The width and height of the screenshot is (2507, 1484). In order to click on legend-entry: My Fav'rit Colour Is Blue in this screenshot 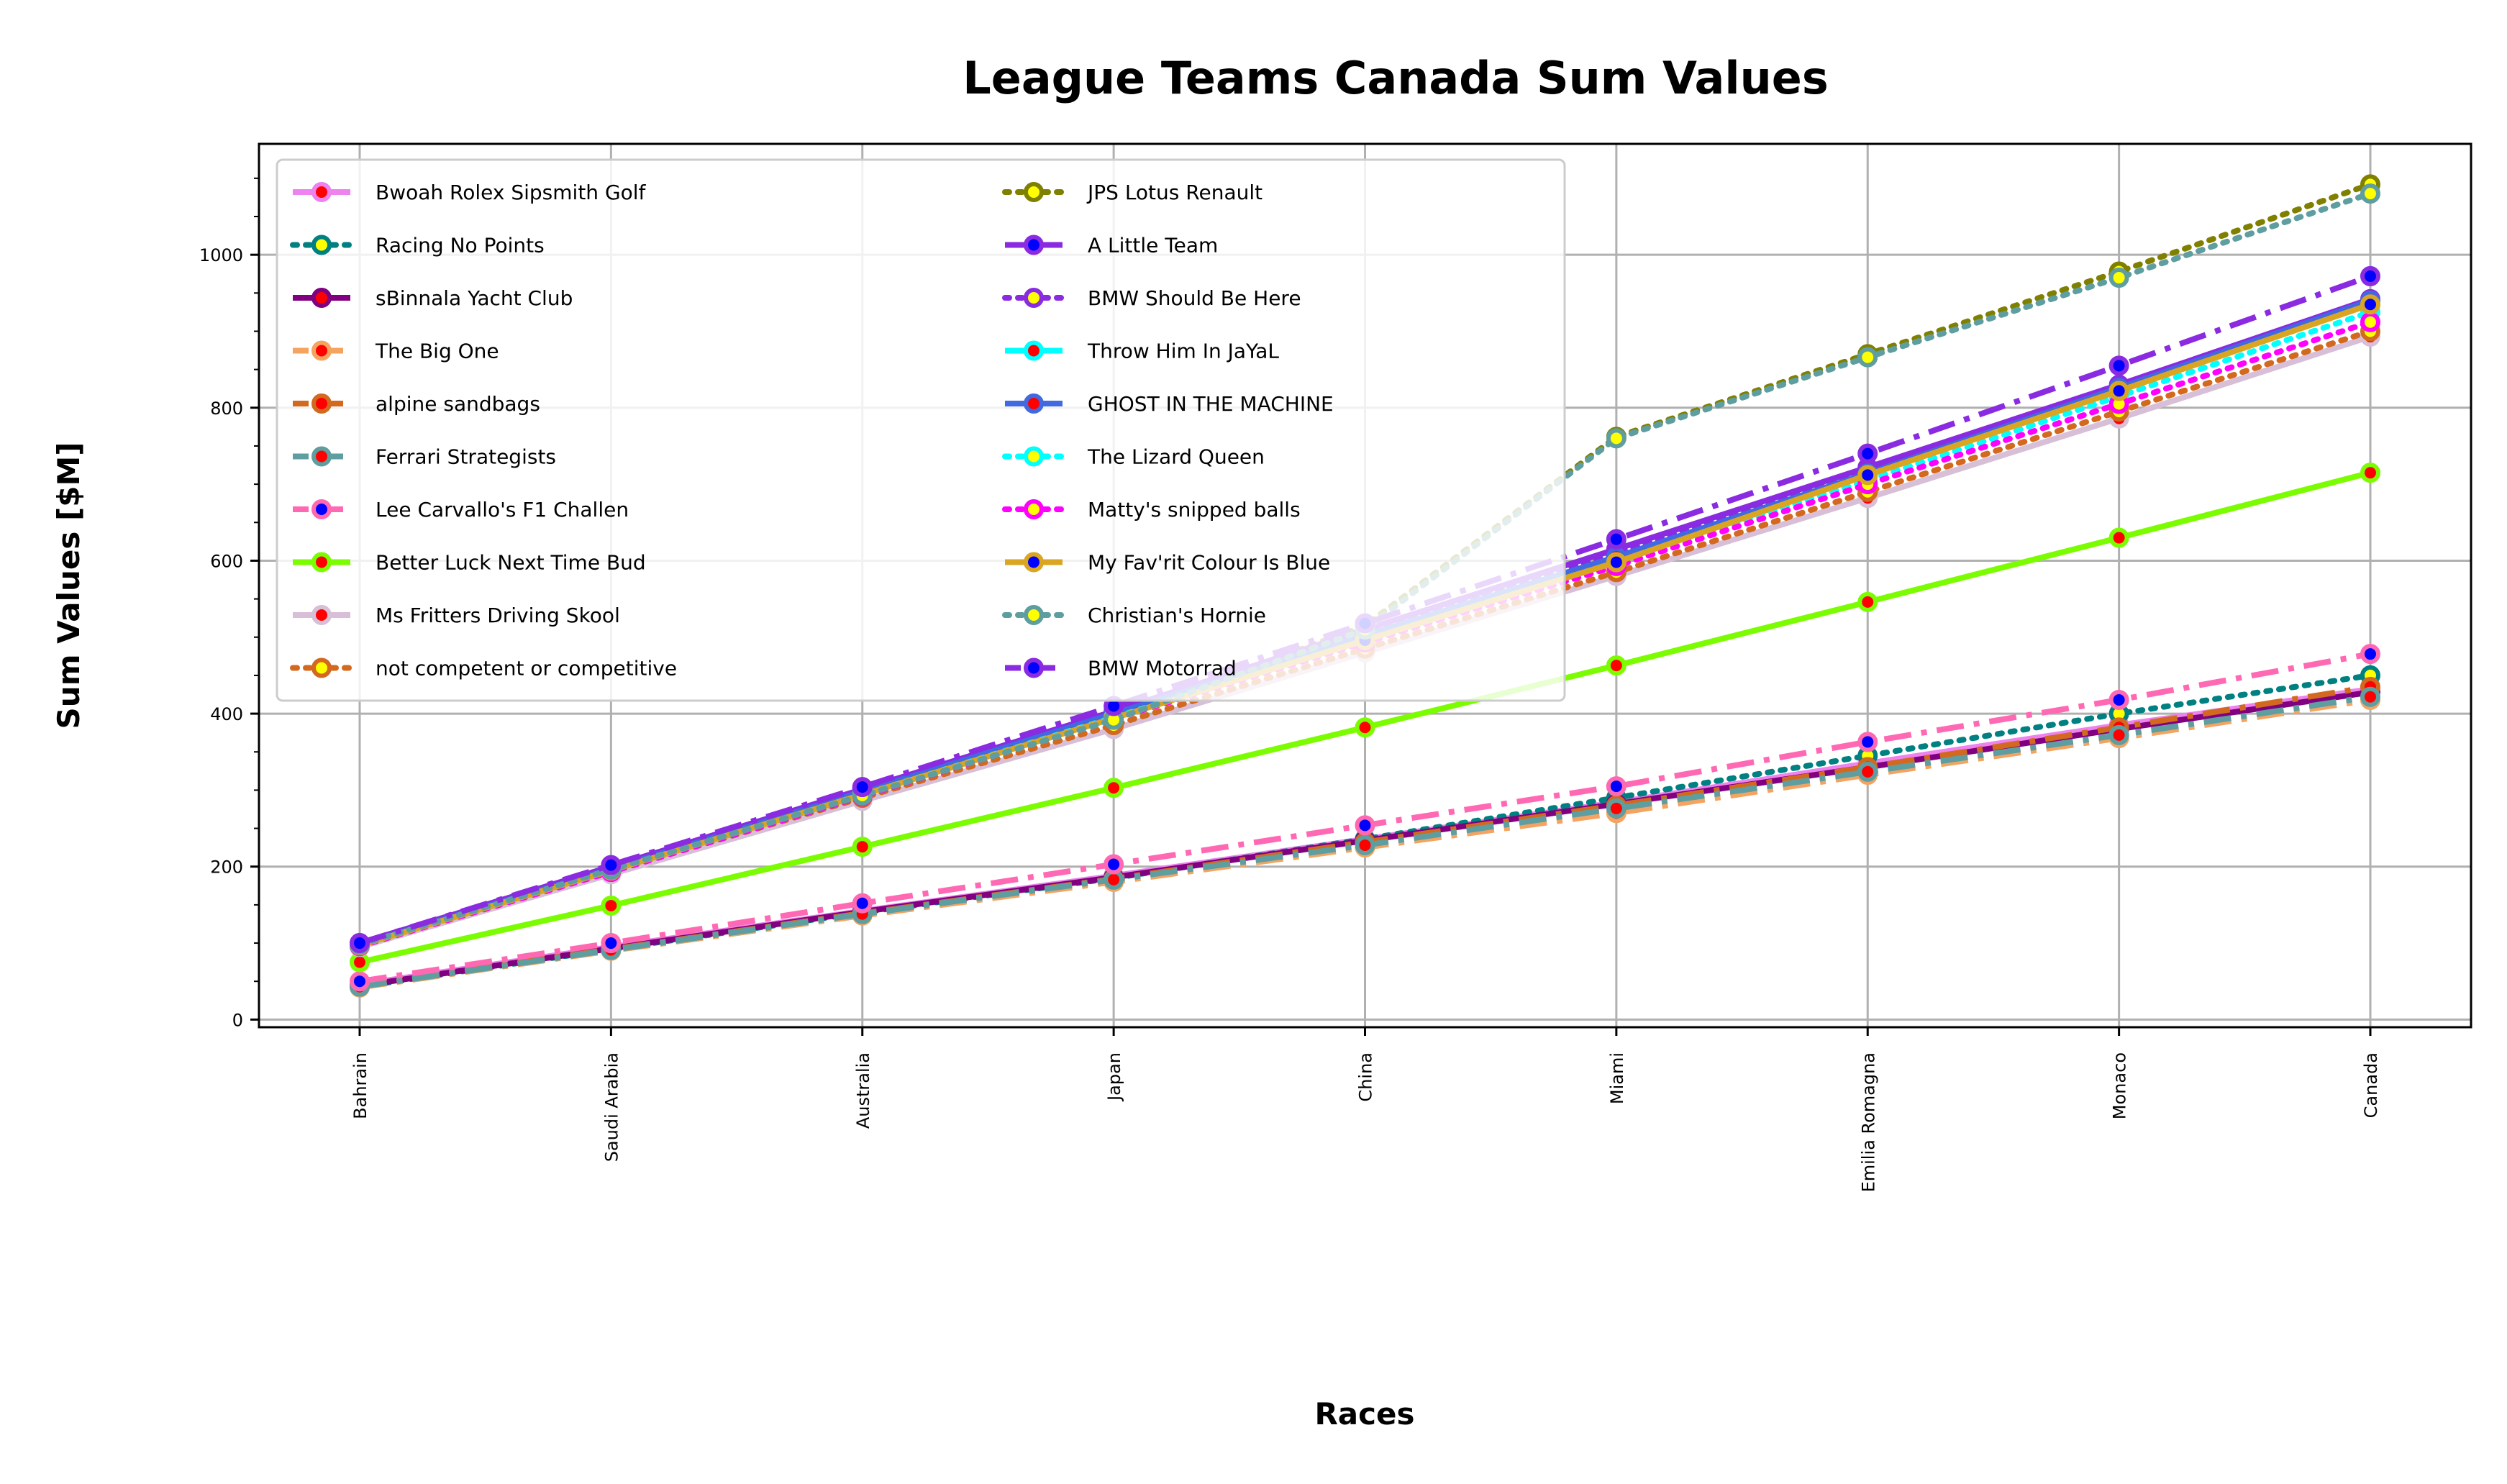, I will do `click(1168, 563)`.